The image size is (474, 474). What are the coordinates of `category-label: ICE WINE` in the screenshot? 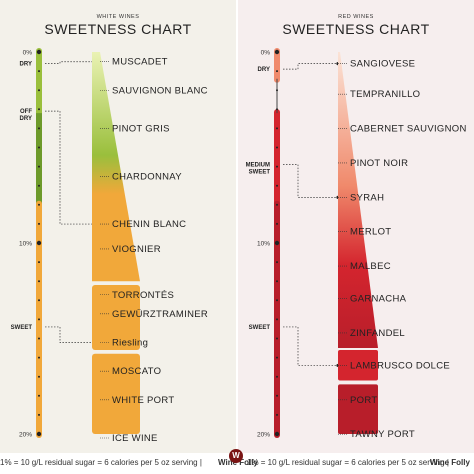 It's located at (135, 438).